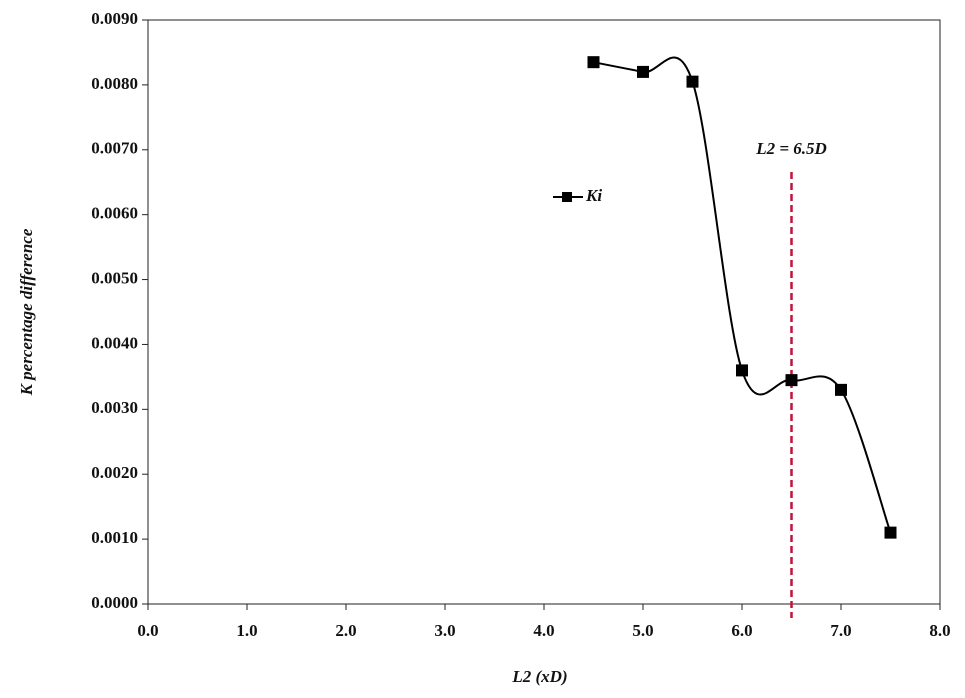  I want to click on legend-marker, so click(567, 197).